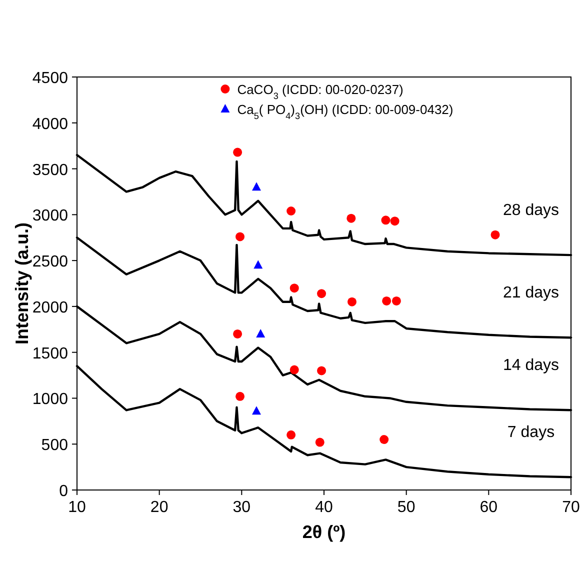  What do you see at coordinates (50, 170) in the screenshot?
I see `y-tick-label: 3500` at bounding box center [50, 170].